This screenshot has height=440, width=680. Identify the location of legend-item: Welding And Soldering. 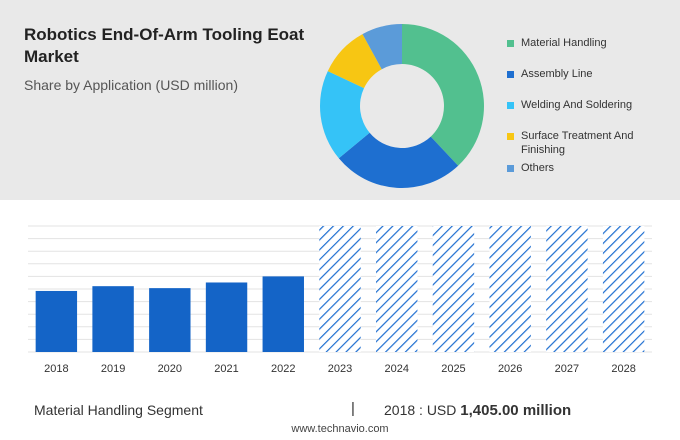
(592, 105).